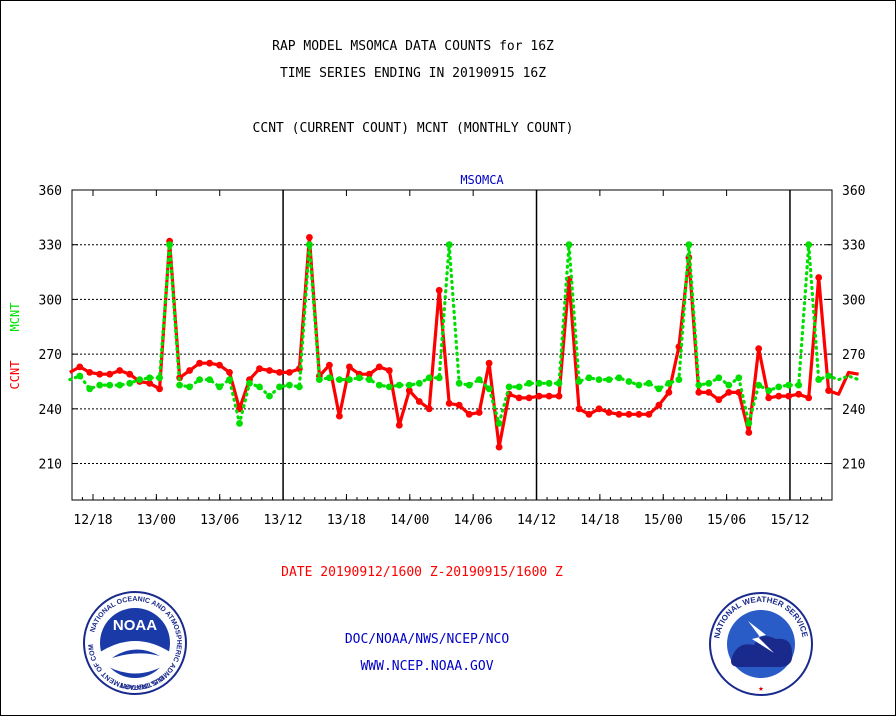 The image size is (896, 716). I want to click on y-tick-label-left: 270, so click(50, 355).